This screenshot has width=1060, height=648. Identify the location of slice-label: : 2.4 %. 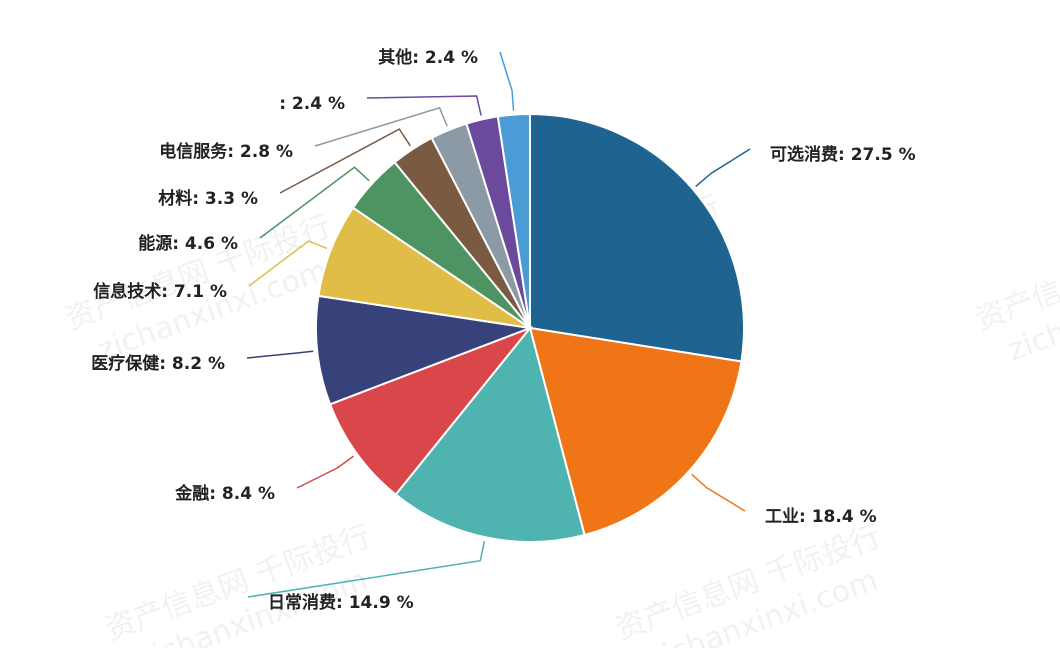
(312, 104).